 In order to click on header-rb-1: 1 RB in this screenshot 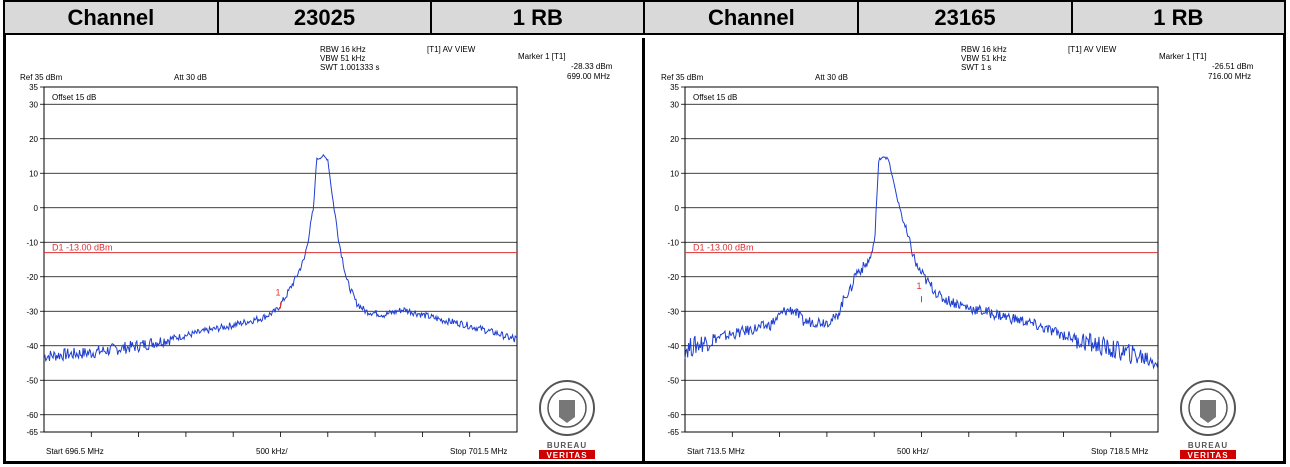, I will do `click(538, 17)`.